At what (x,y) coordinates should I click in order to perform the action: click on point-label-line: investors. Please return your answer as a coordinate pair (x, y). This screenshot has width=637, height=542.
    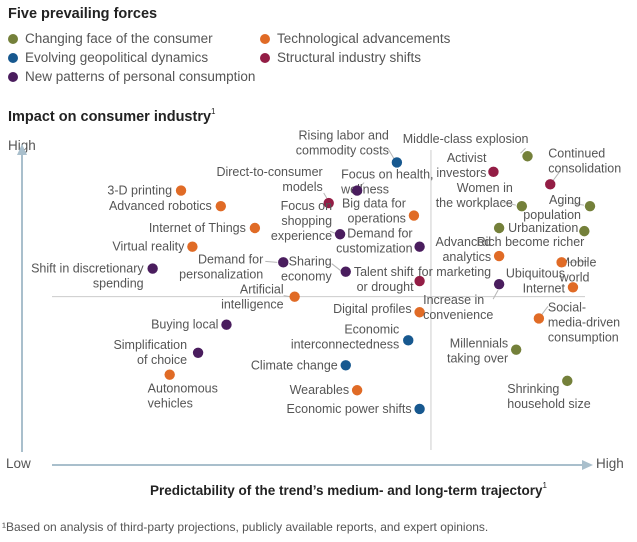
    Looking at the image, I should click on (461, 173).